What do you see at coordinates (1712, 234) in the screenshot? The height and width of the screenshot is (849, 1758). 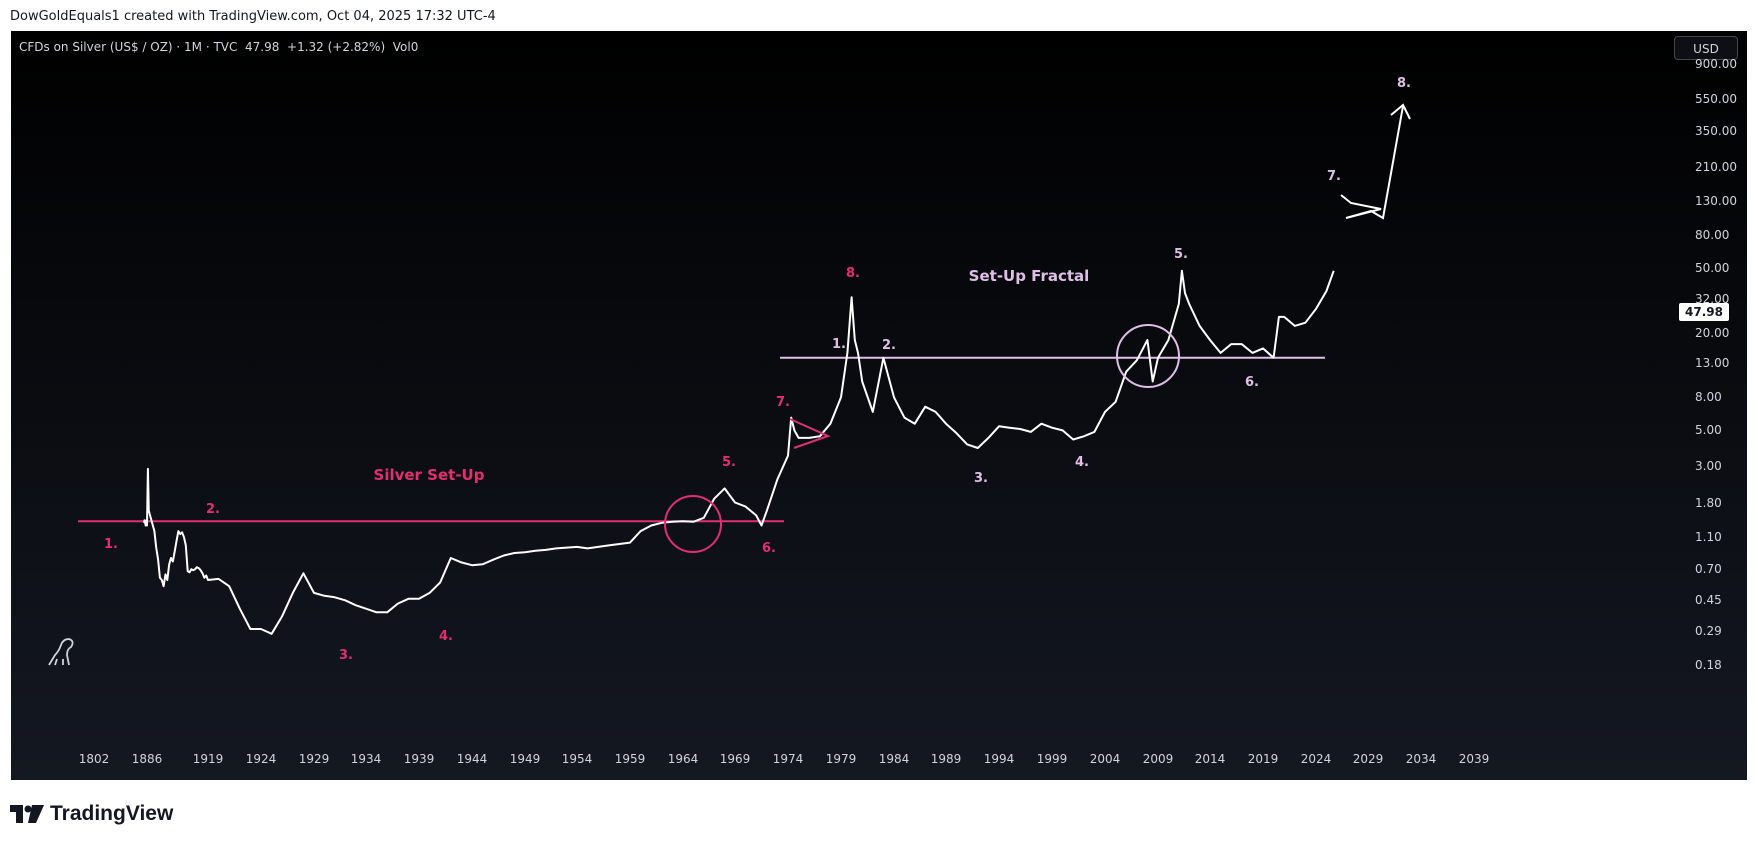 I see `price-tick-label: 80.00` at bounding box center [1712, 234].